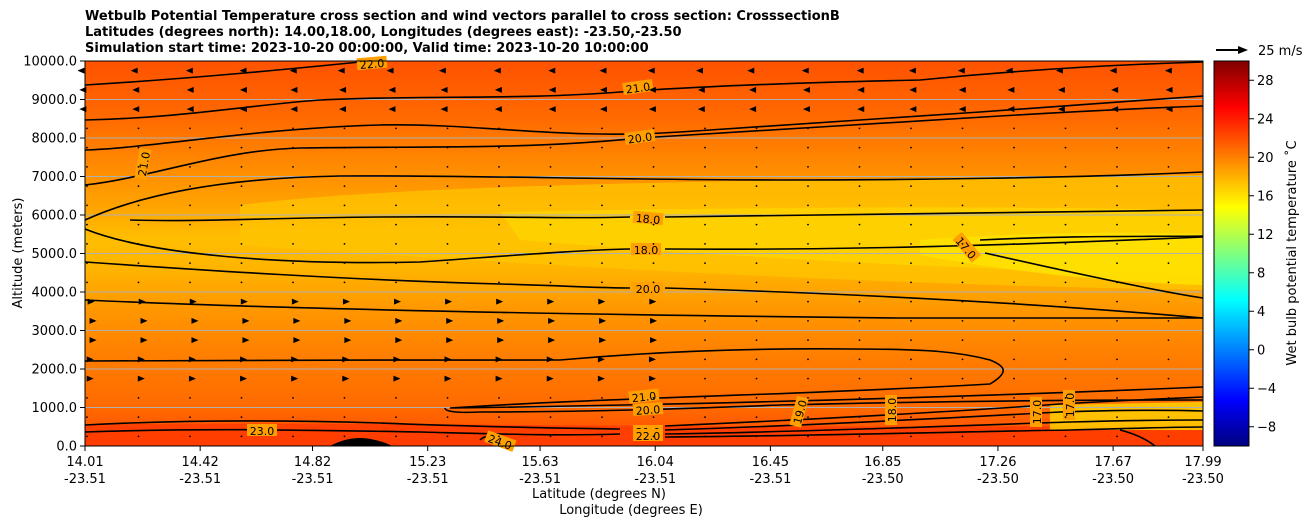  I want to click on contour-label-text: 18.0, so click(646, 250).